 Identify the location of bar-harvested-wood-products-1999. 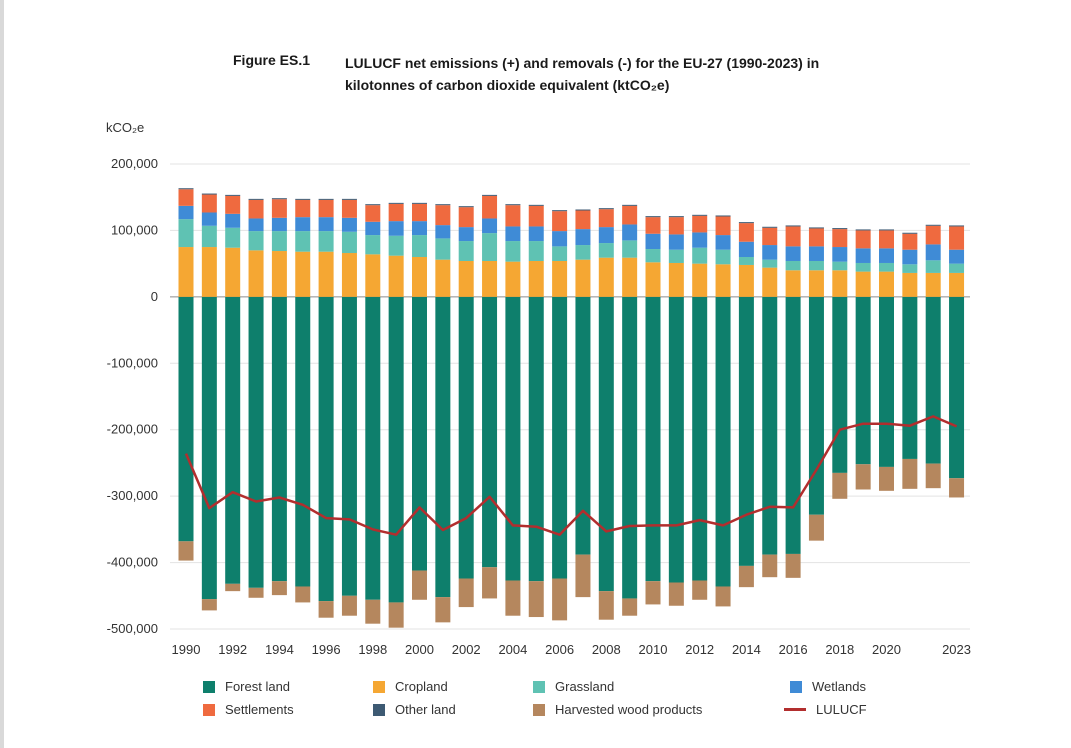
(396, 615).